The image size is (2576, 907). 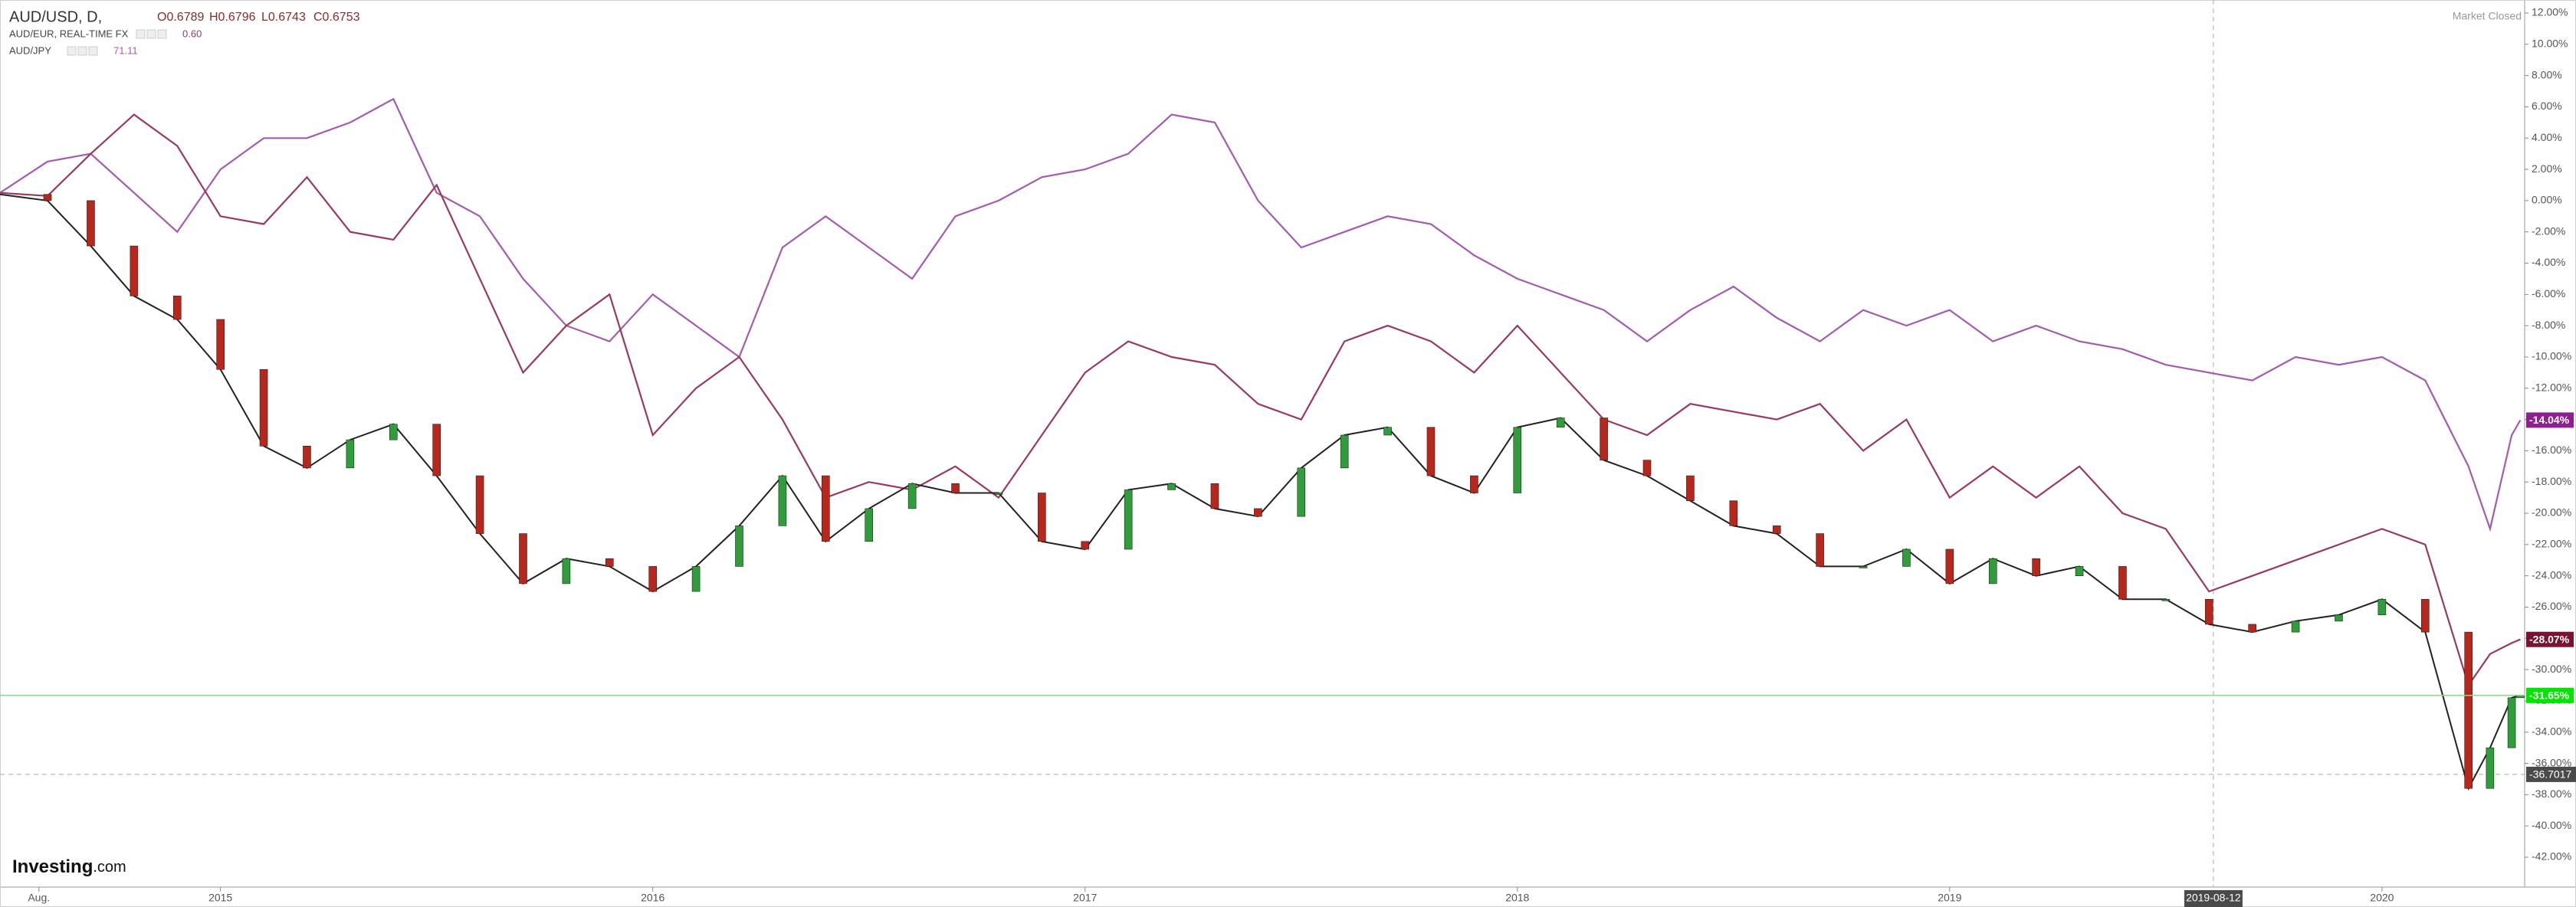 What do you see at coordinates (52, 866) in the screenshot?
I see `brand-name: Investing` at bounding box center [52, 866].